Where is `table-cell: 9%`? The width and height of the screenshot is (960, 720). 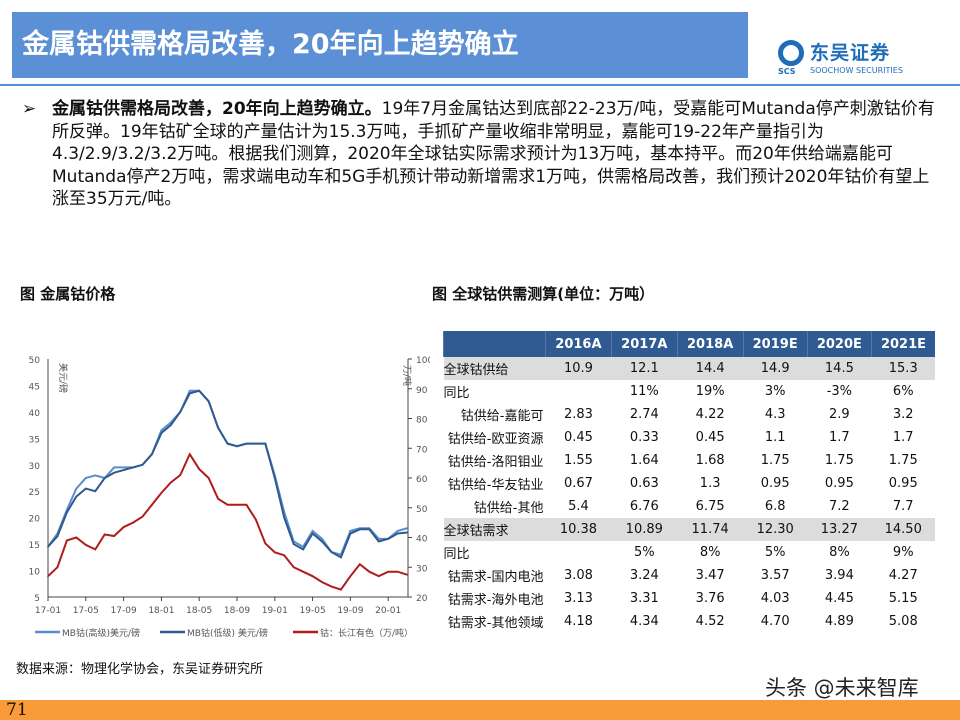
table-cell: 9% is located at coordinates (903, 552).